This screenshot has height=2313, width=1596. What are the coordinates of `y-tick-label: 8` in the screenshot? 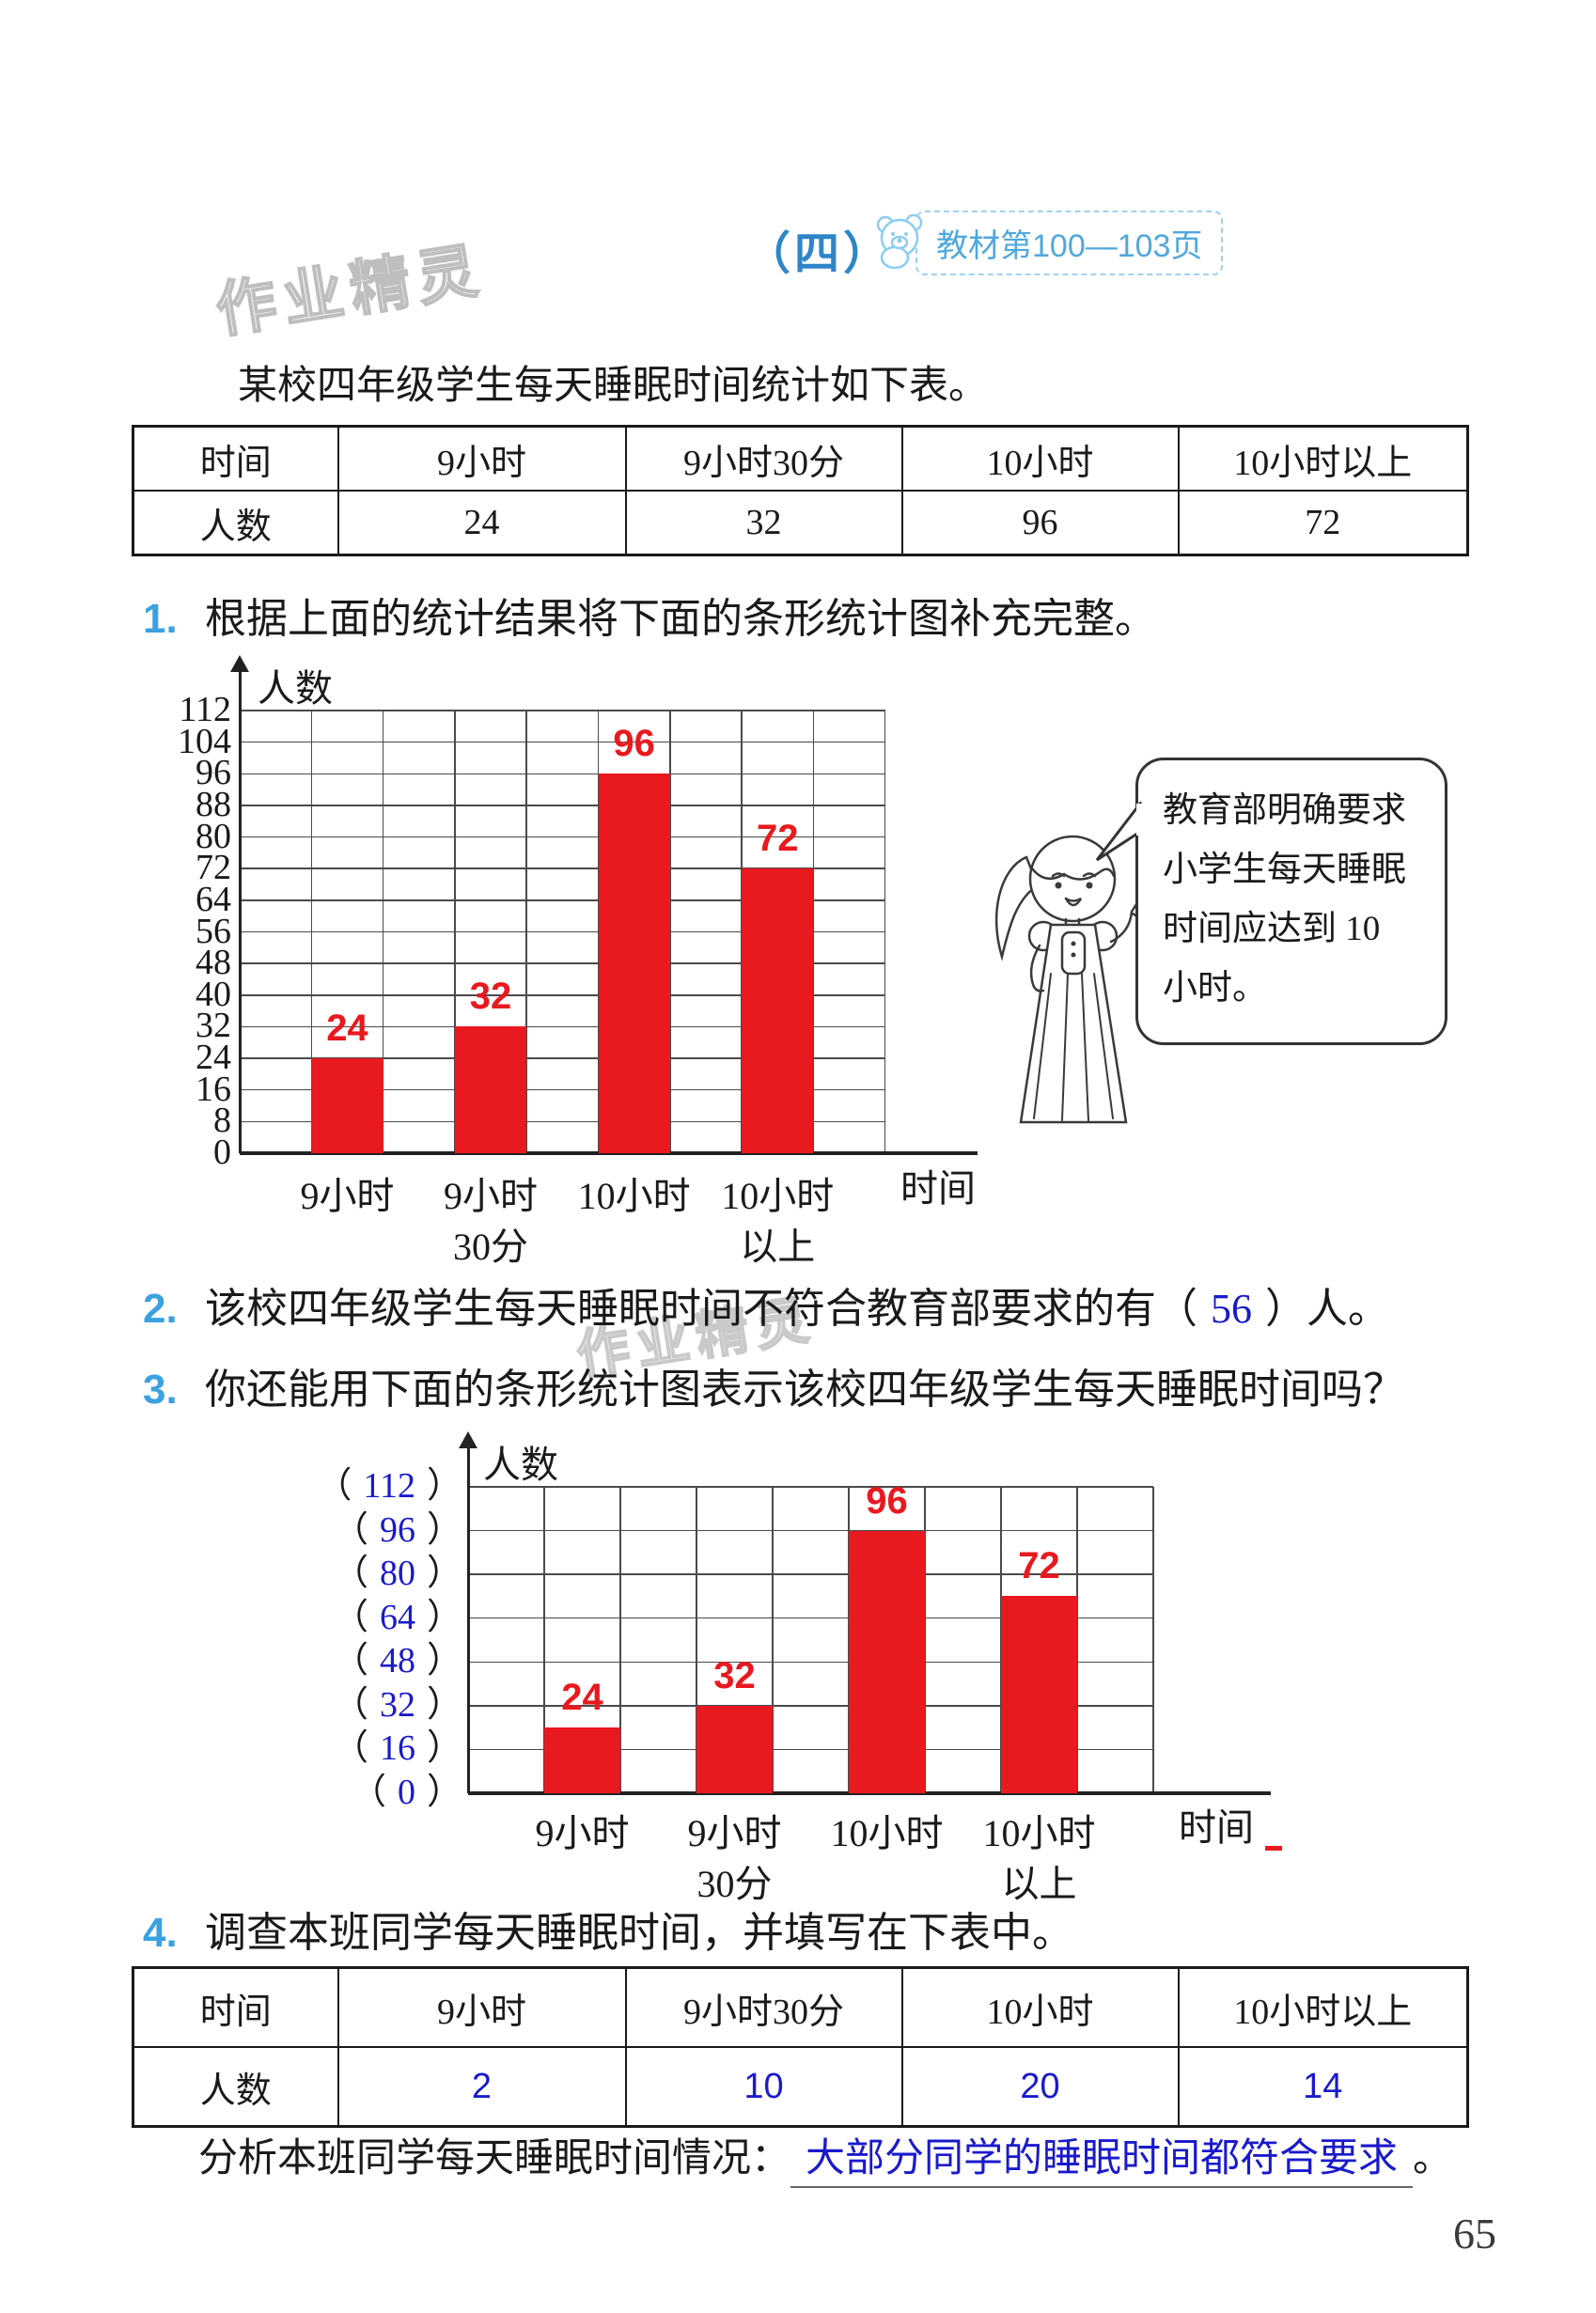 It's located at (222, 1121).